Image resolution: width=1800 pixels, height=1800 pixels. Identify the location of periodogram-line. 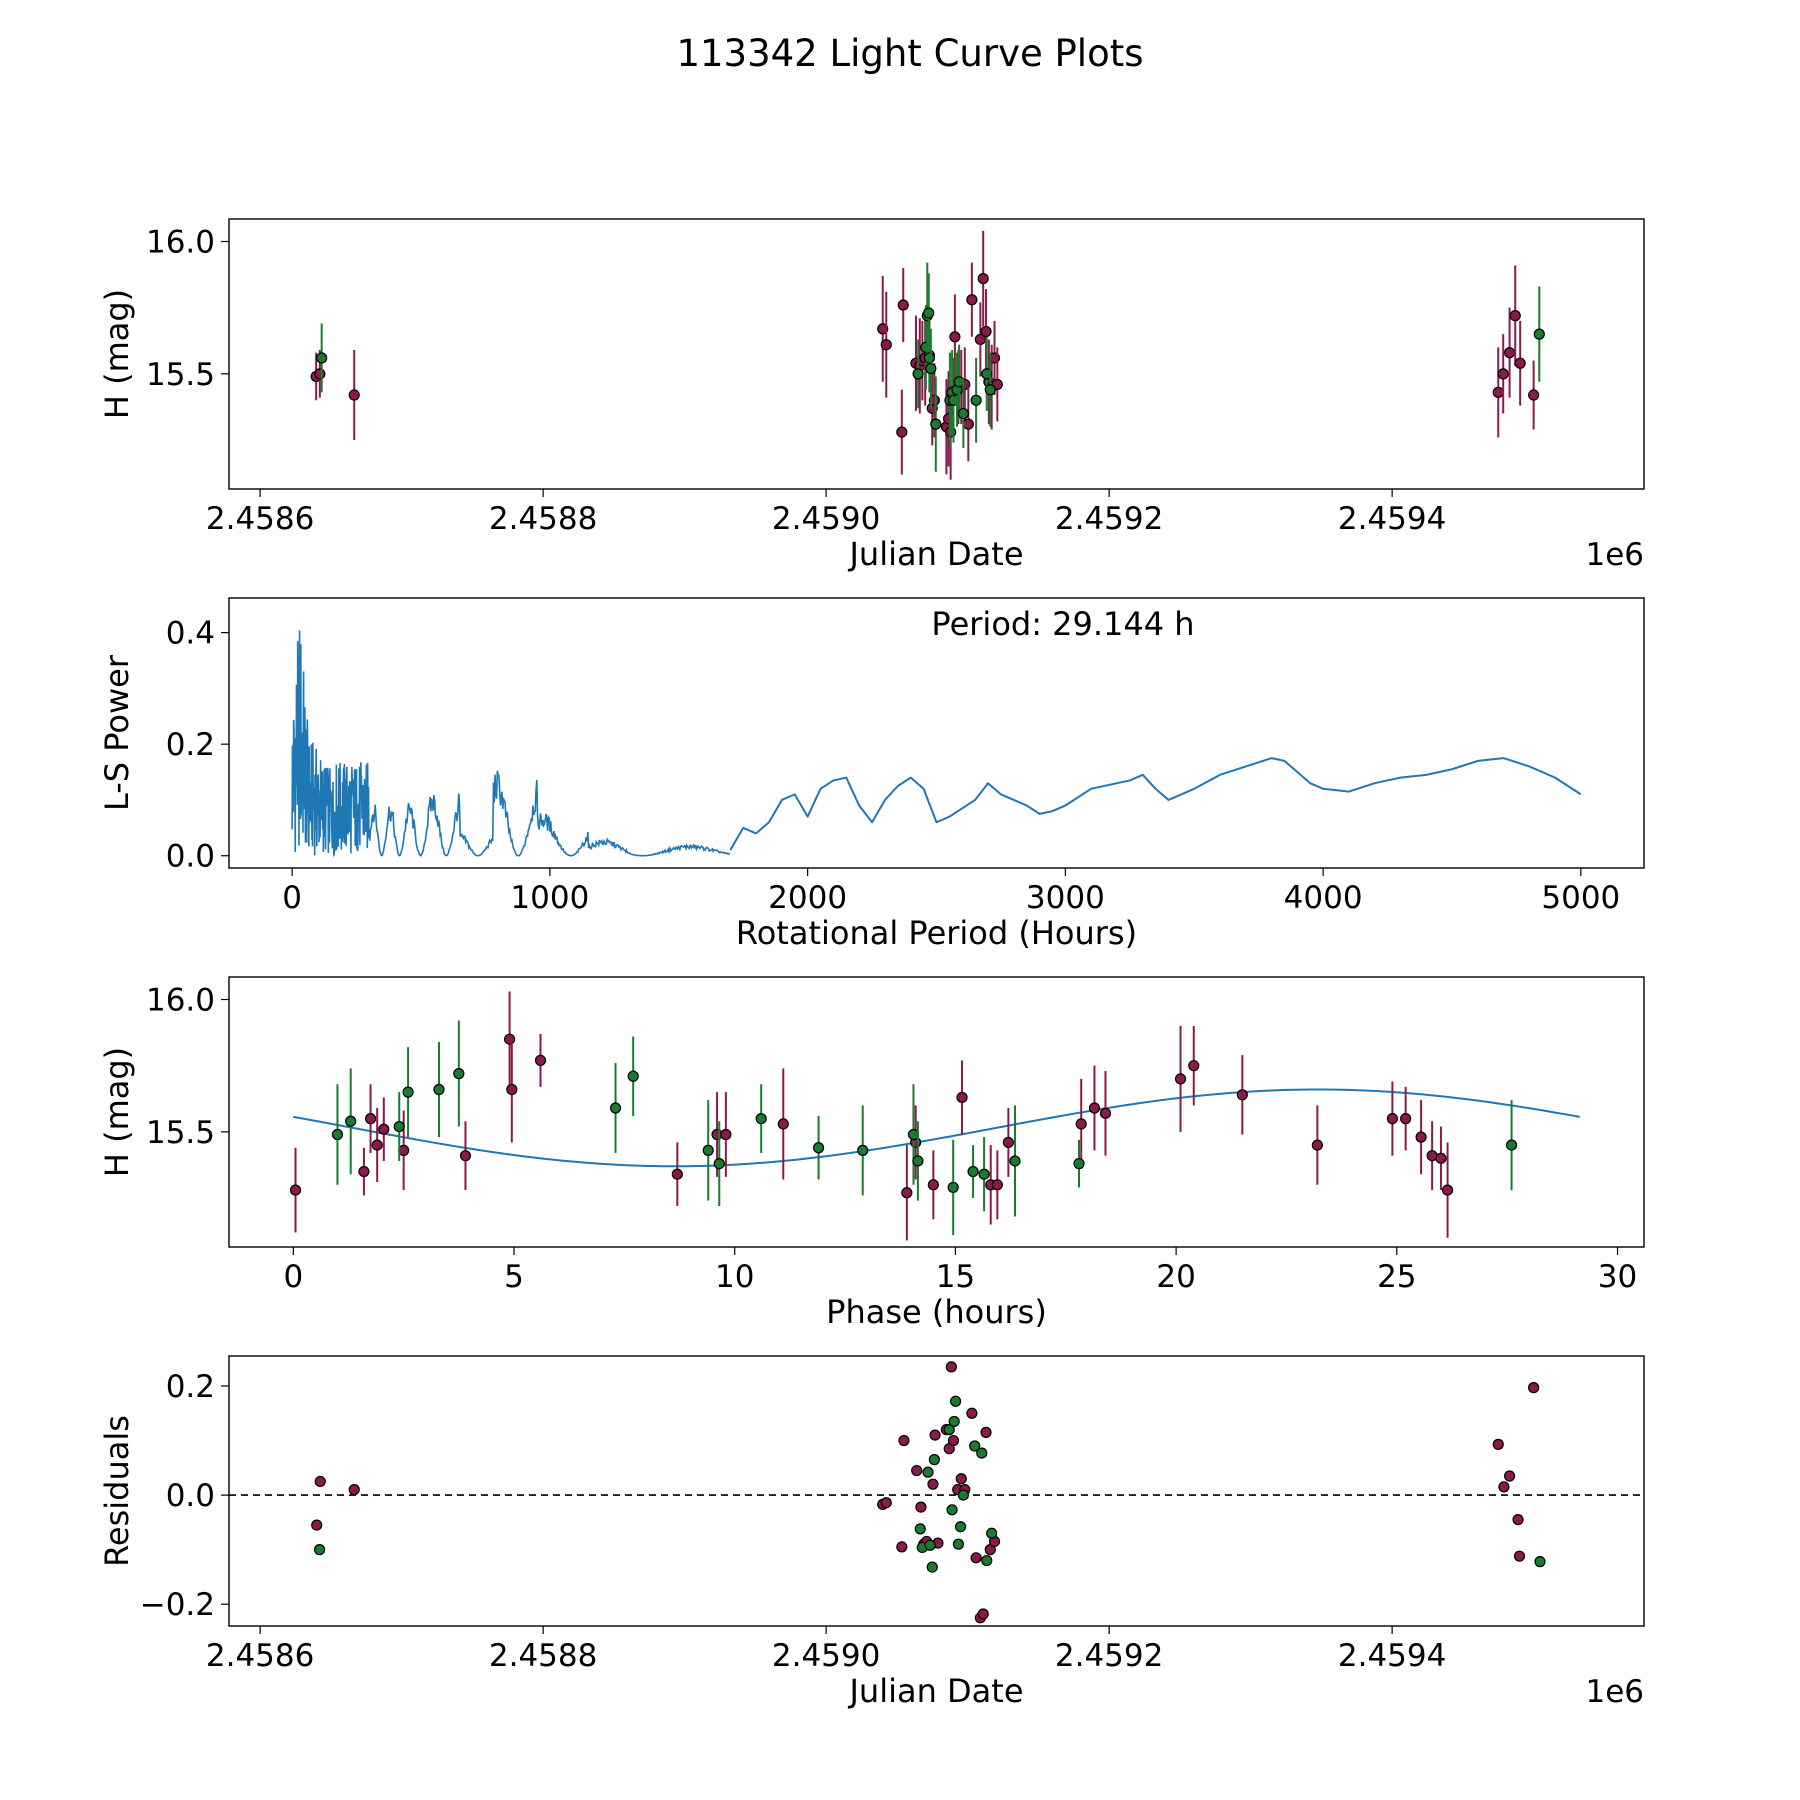
(1155, 804).